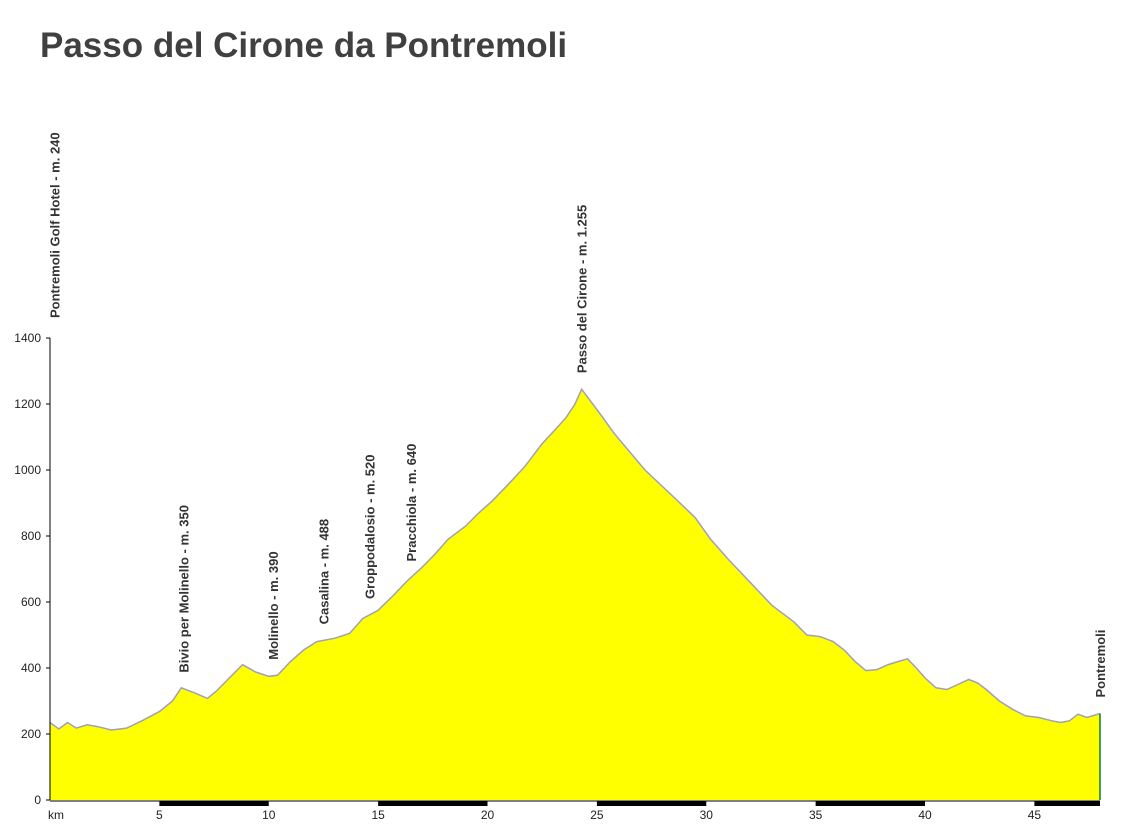  What do you see at coordinates (411, 503) in the screenshot?
I see `place-annotation: Pracchiola - m. 640` at bounding box center [411, 503].